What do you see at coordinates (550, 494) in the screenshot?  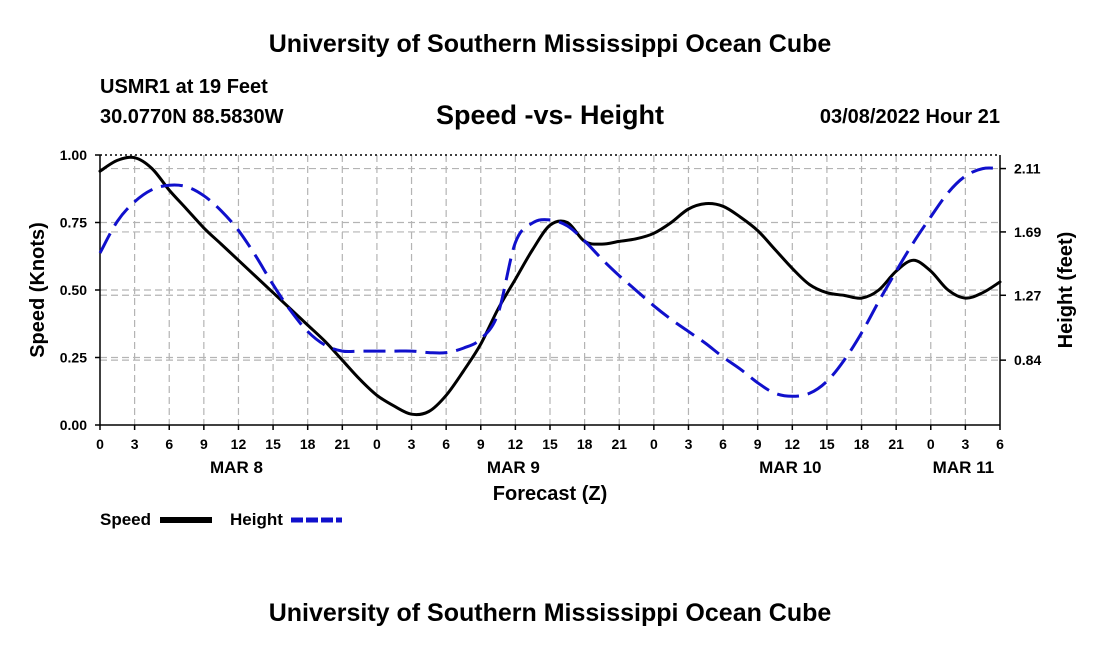 I see `x-axis-title: Forecast (Z)` at bounding box center [550, 494].